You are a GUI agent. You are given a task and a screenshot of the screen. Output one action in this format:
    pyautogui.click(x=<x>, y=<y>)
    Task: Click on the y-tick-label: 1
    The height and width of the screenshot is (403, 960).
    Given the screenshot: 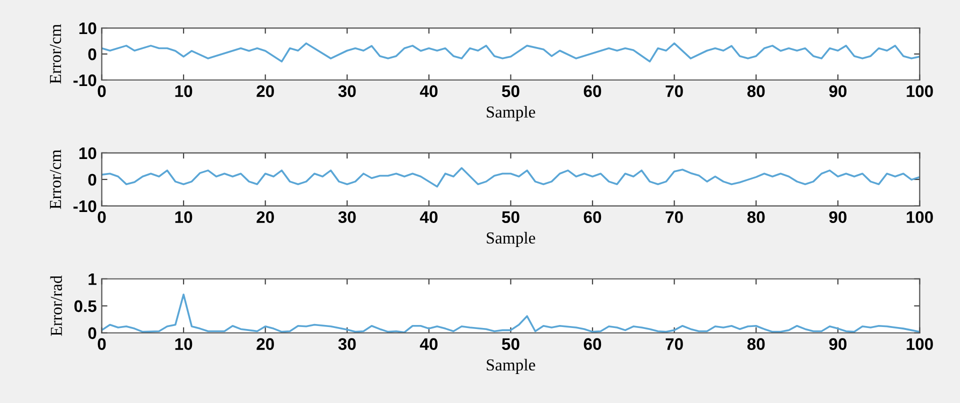 What is the action you would take?
    pyautogui.click(x=92, y=279)
    